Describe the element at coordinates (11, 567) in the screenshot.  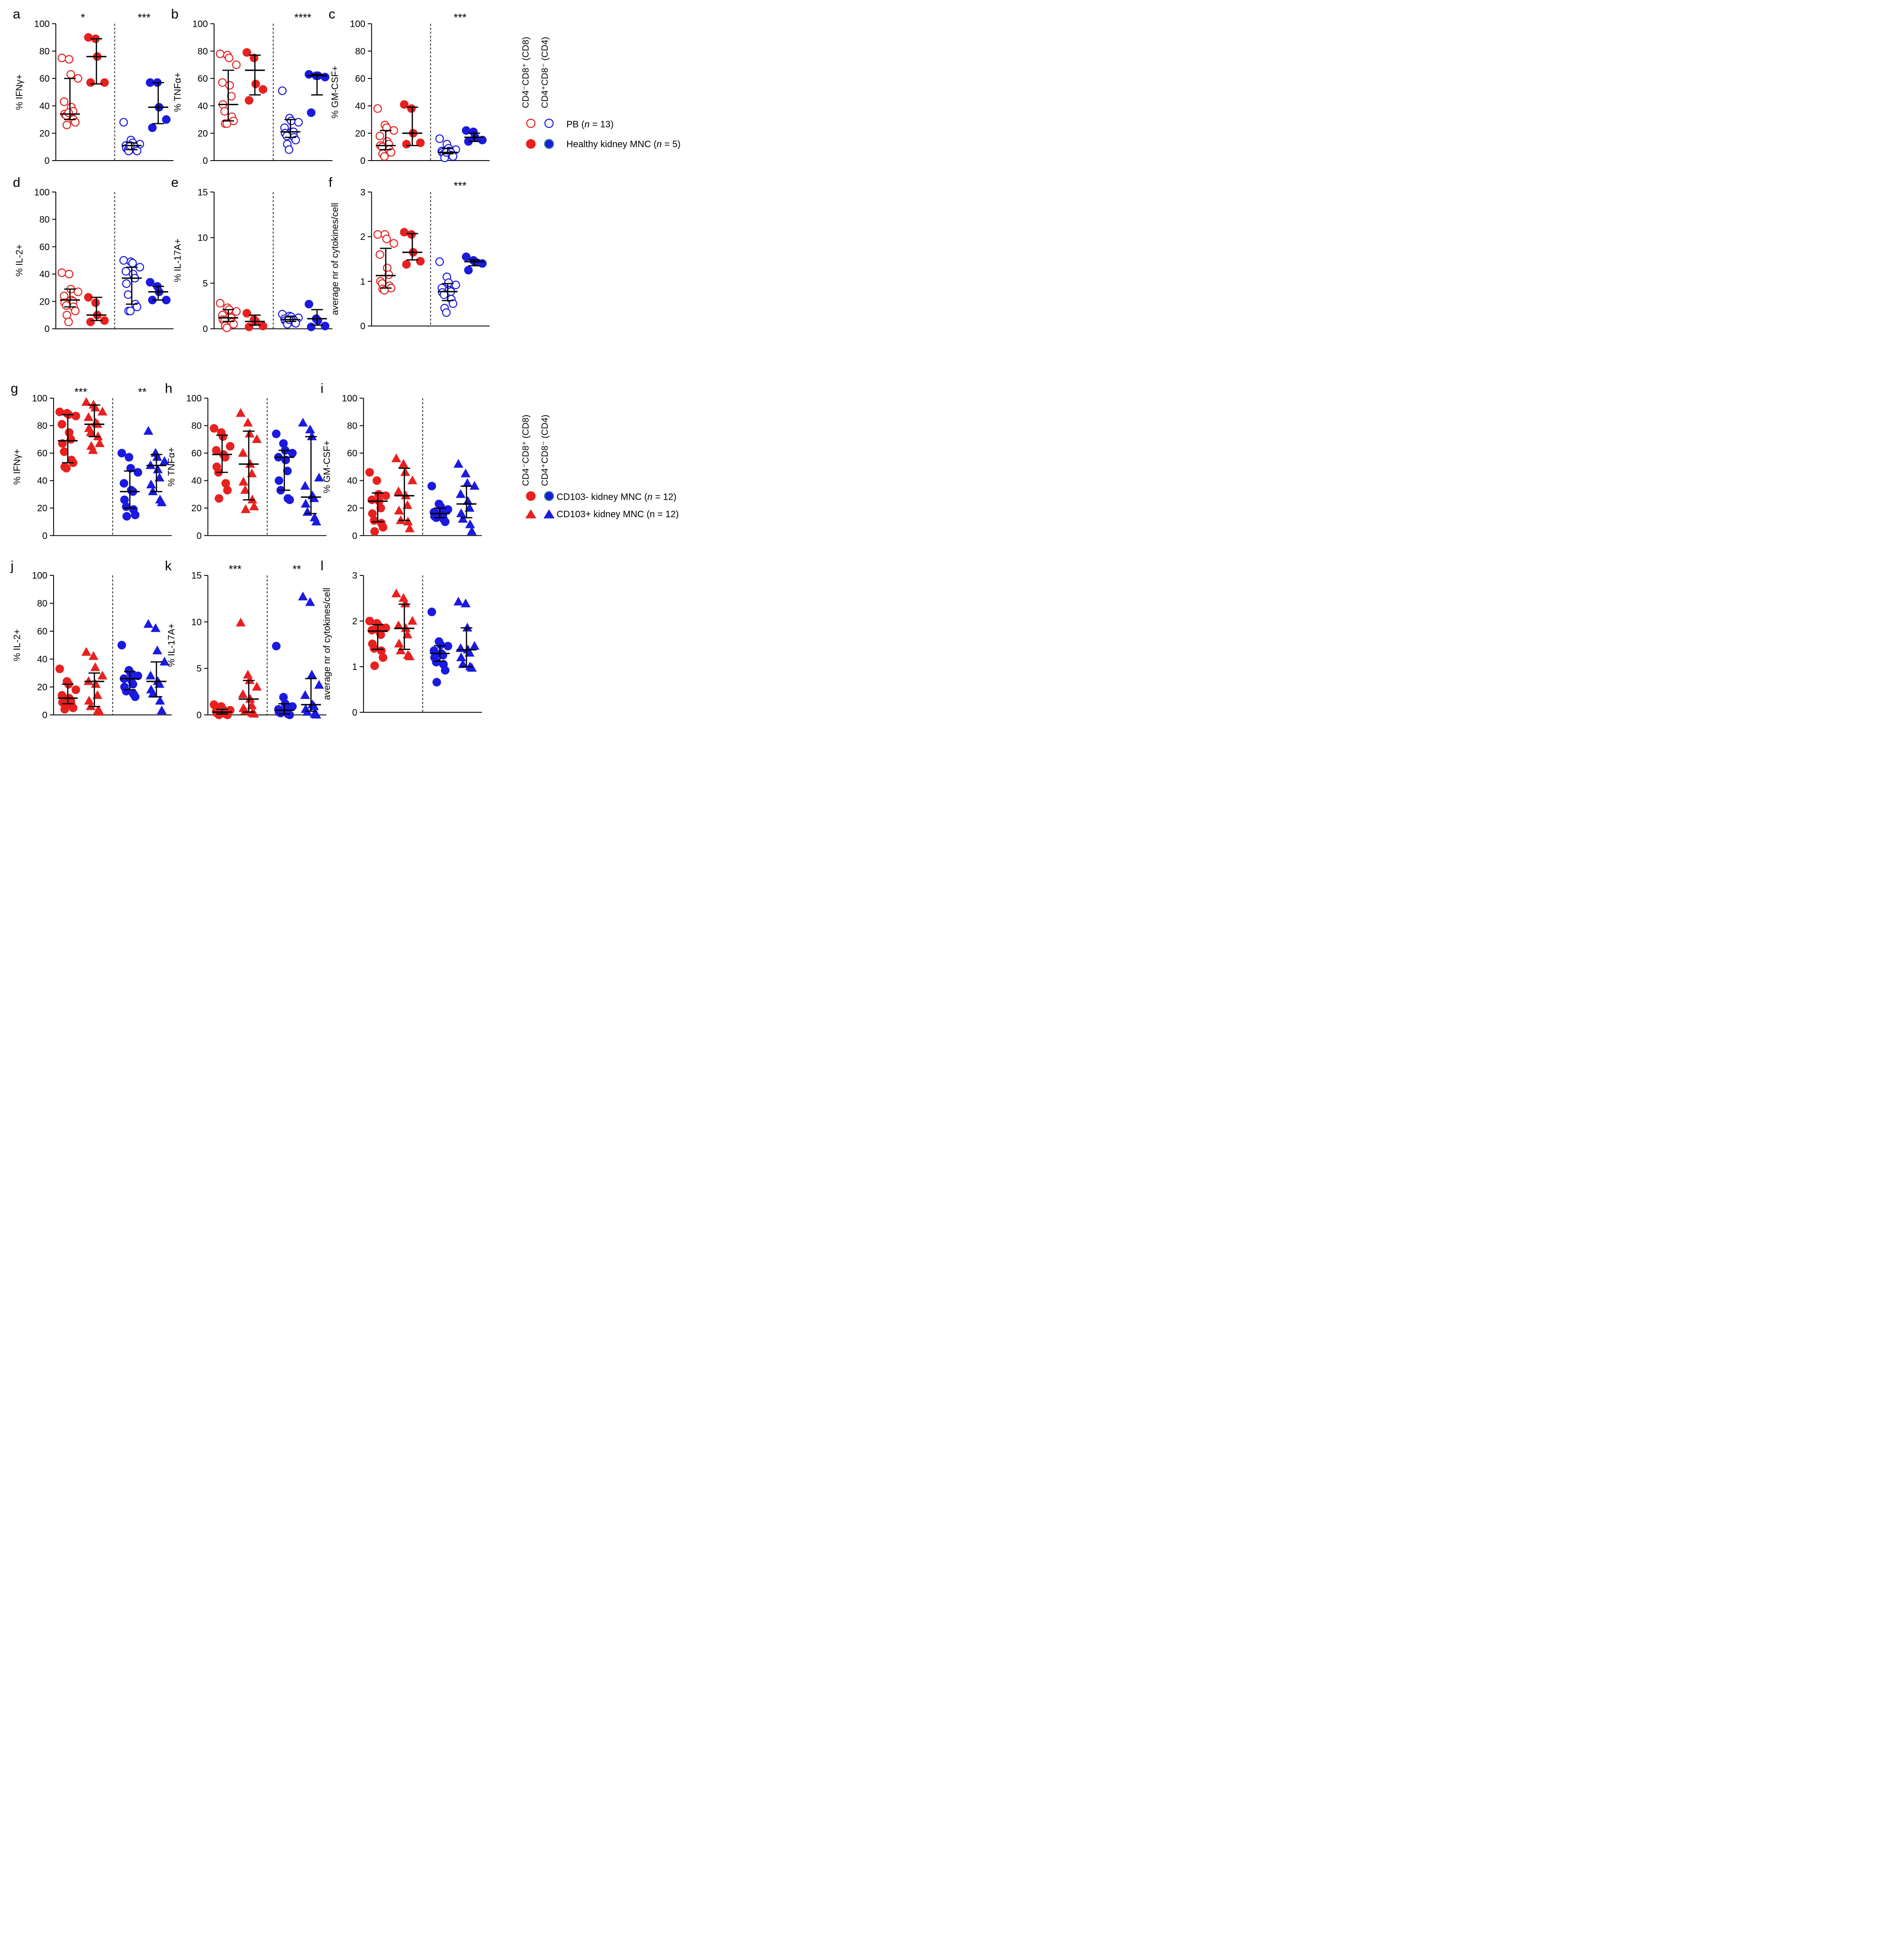
I see `panel-letter: j` at that location.